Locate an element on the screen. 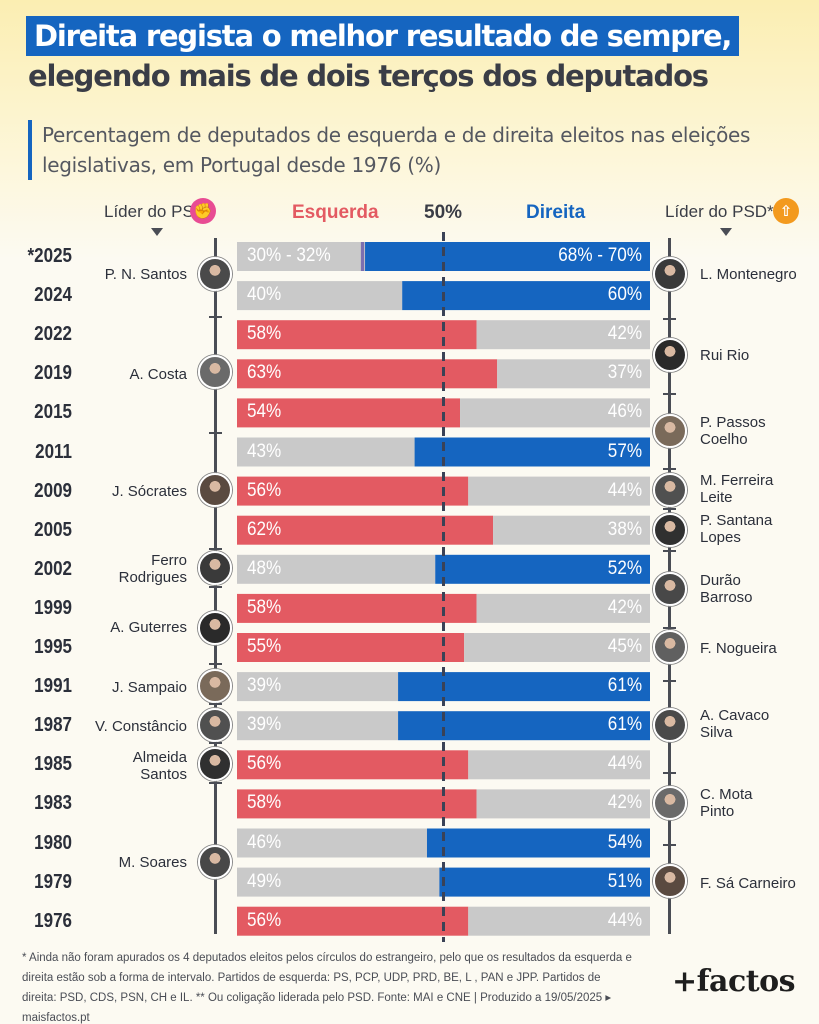 The image size is (819, 1024). direita-value-label: 57% is located at coordinates (624, 451).